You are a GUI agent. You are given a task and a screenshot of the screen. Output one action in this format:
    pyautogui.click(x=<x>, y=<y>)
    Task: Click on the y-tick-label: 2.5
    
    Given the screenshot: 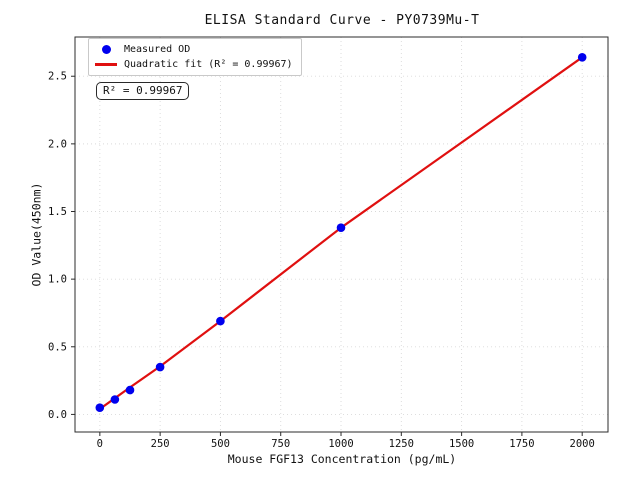 What is the action you would take?
    pyautogui.click(x=57, y=77)
    